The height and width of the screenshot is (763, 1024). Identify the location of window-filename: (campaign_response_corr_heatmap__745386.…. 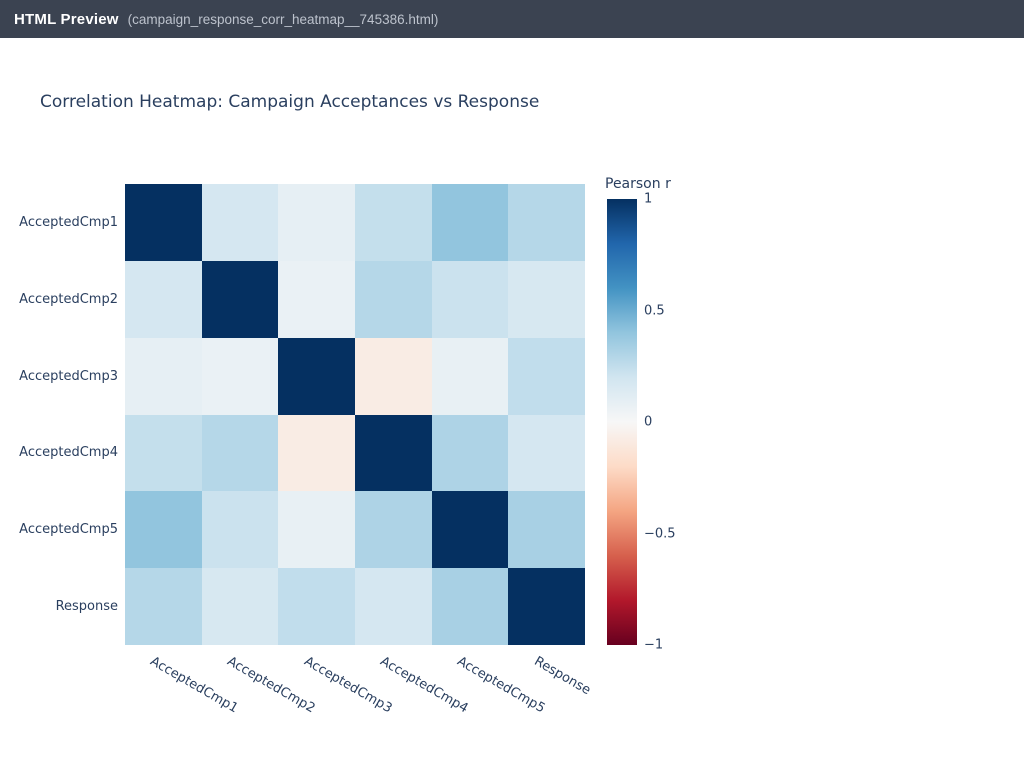
(283, 19).